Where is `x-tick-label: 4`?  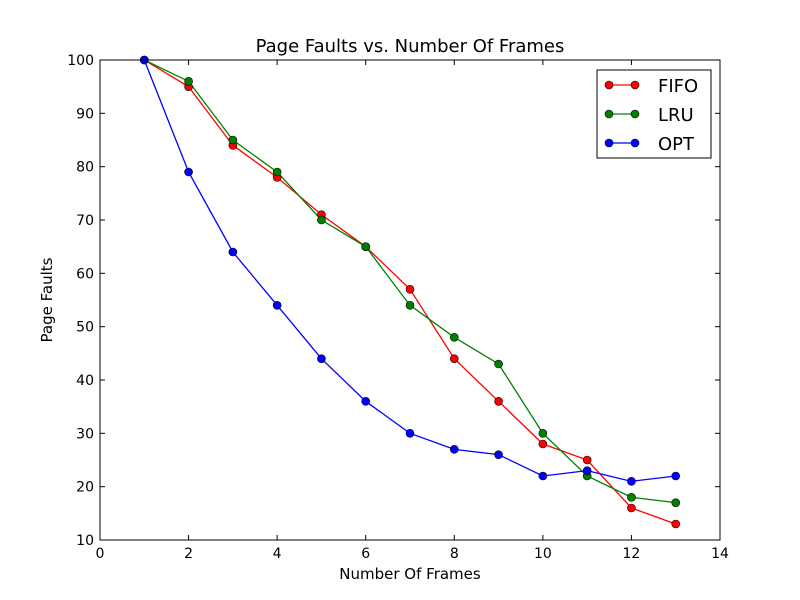
x-tick-label: 4 is located at coordinates (277, 554).